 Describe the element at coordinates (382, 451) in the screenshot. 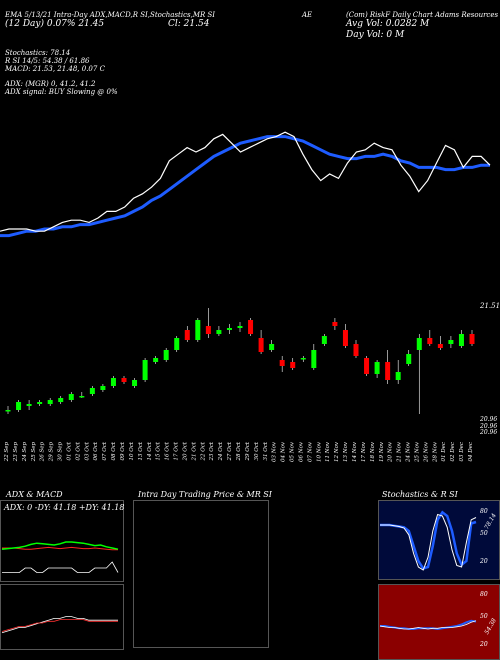

I see `date-label: 19 Nov` at that location.